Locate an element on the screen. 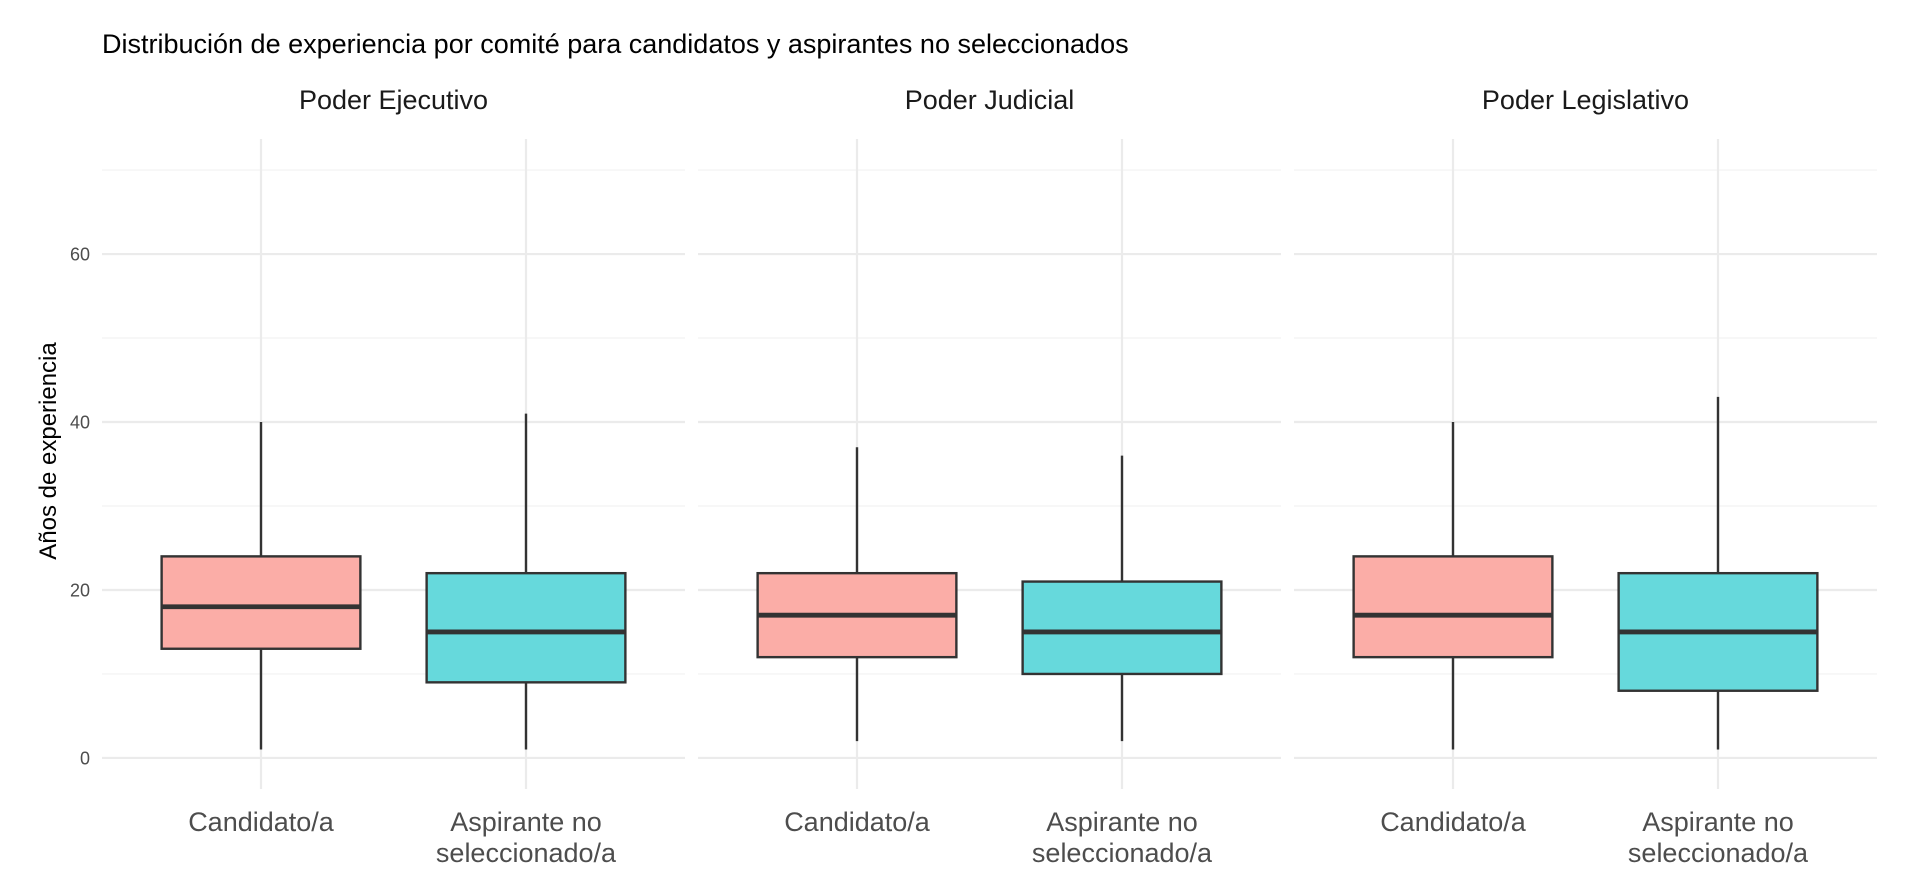 Image resolution: width=1908 pixels, height=886 pixels. y-tick-label: 20 is located at coordinates (80, 590).